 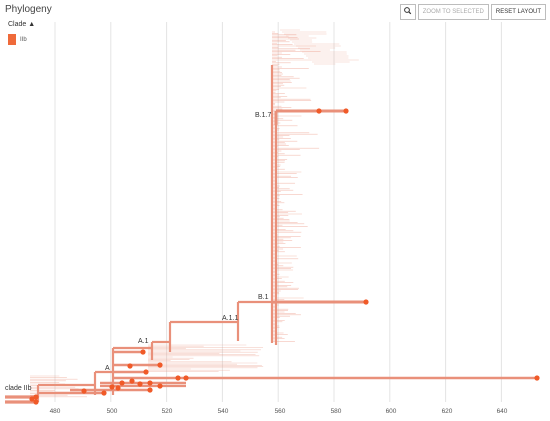 I want to click on toolbar: ZOOM TO SELECTED RESET LAYOUT, so click(x=472, y=12).